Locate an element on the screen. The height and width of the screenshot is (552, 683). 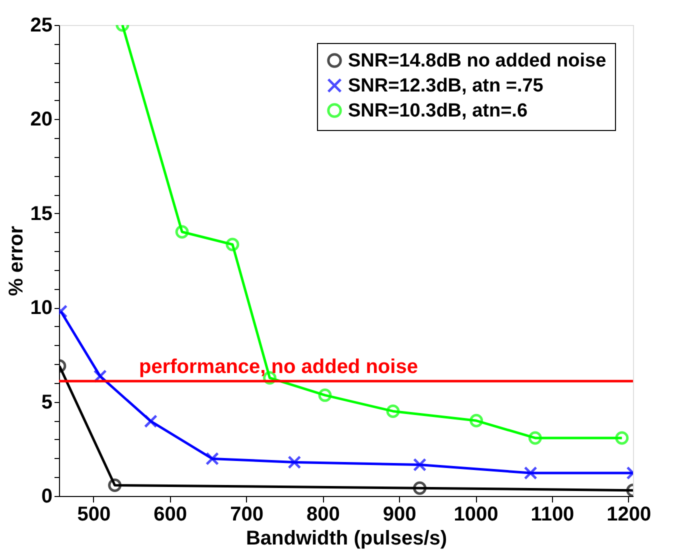
x-axis-title: Bandwidth (pulses/s) is located at coordinates (347, 539).